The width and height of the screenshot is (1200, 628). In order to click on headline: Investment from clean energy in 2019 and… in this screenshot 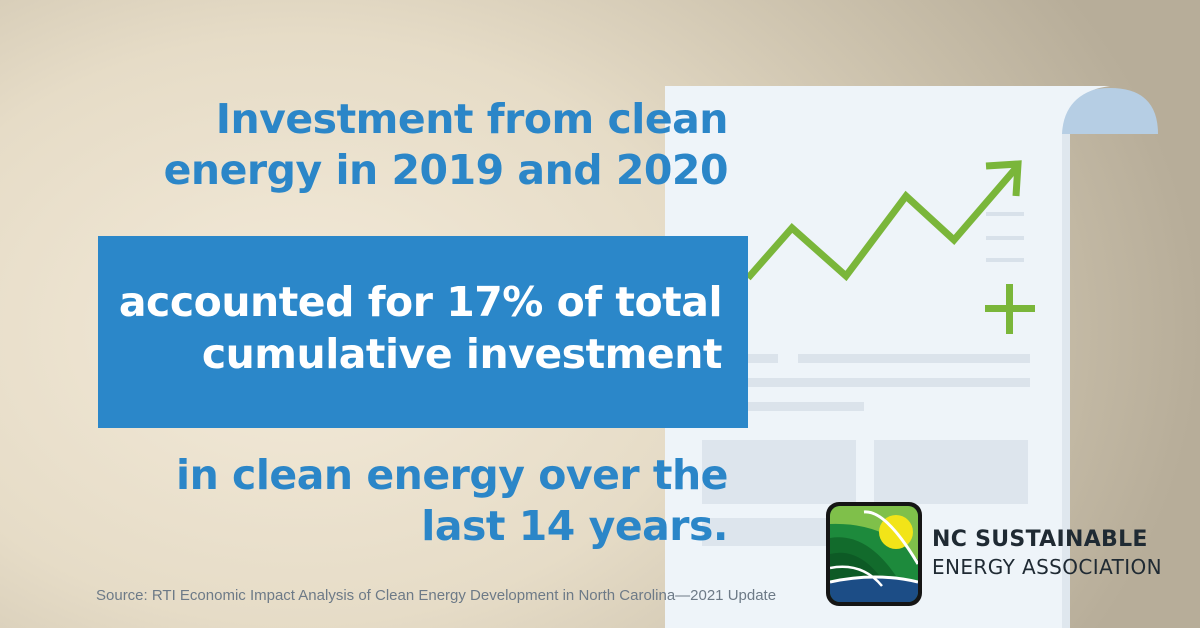, I will do `click(408, 145)`.